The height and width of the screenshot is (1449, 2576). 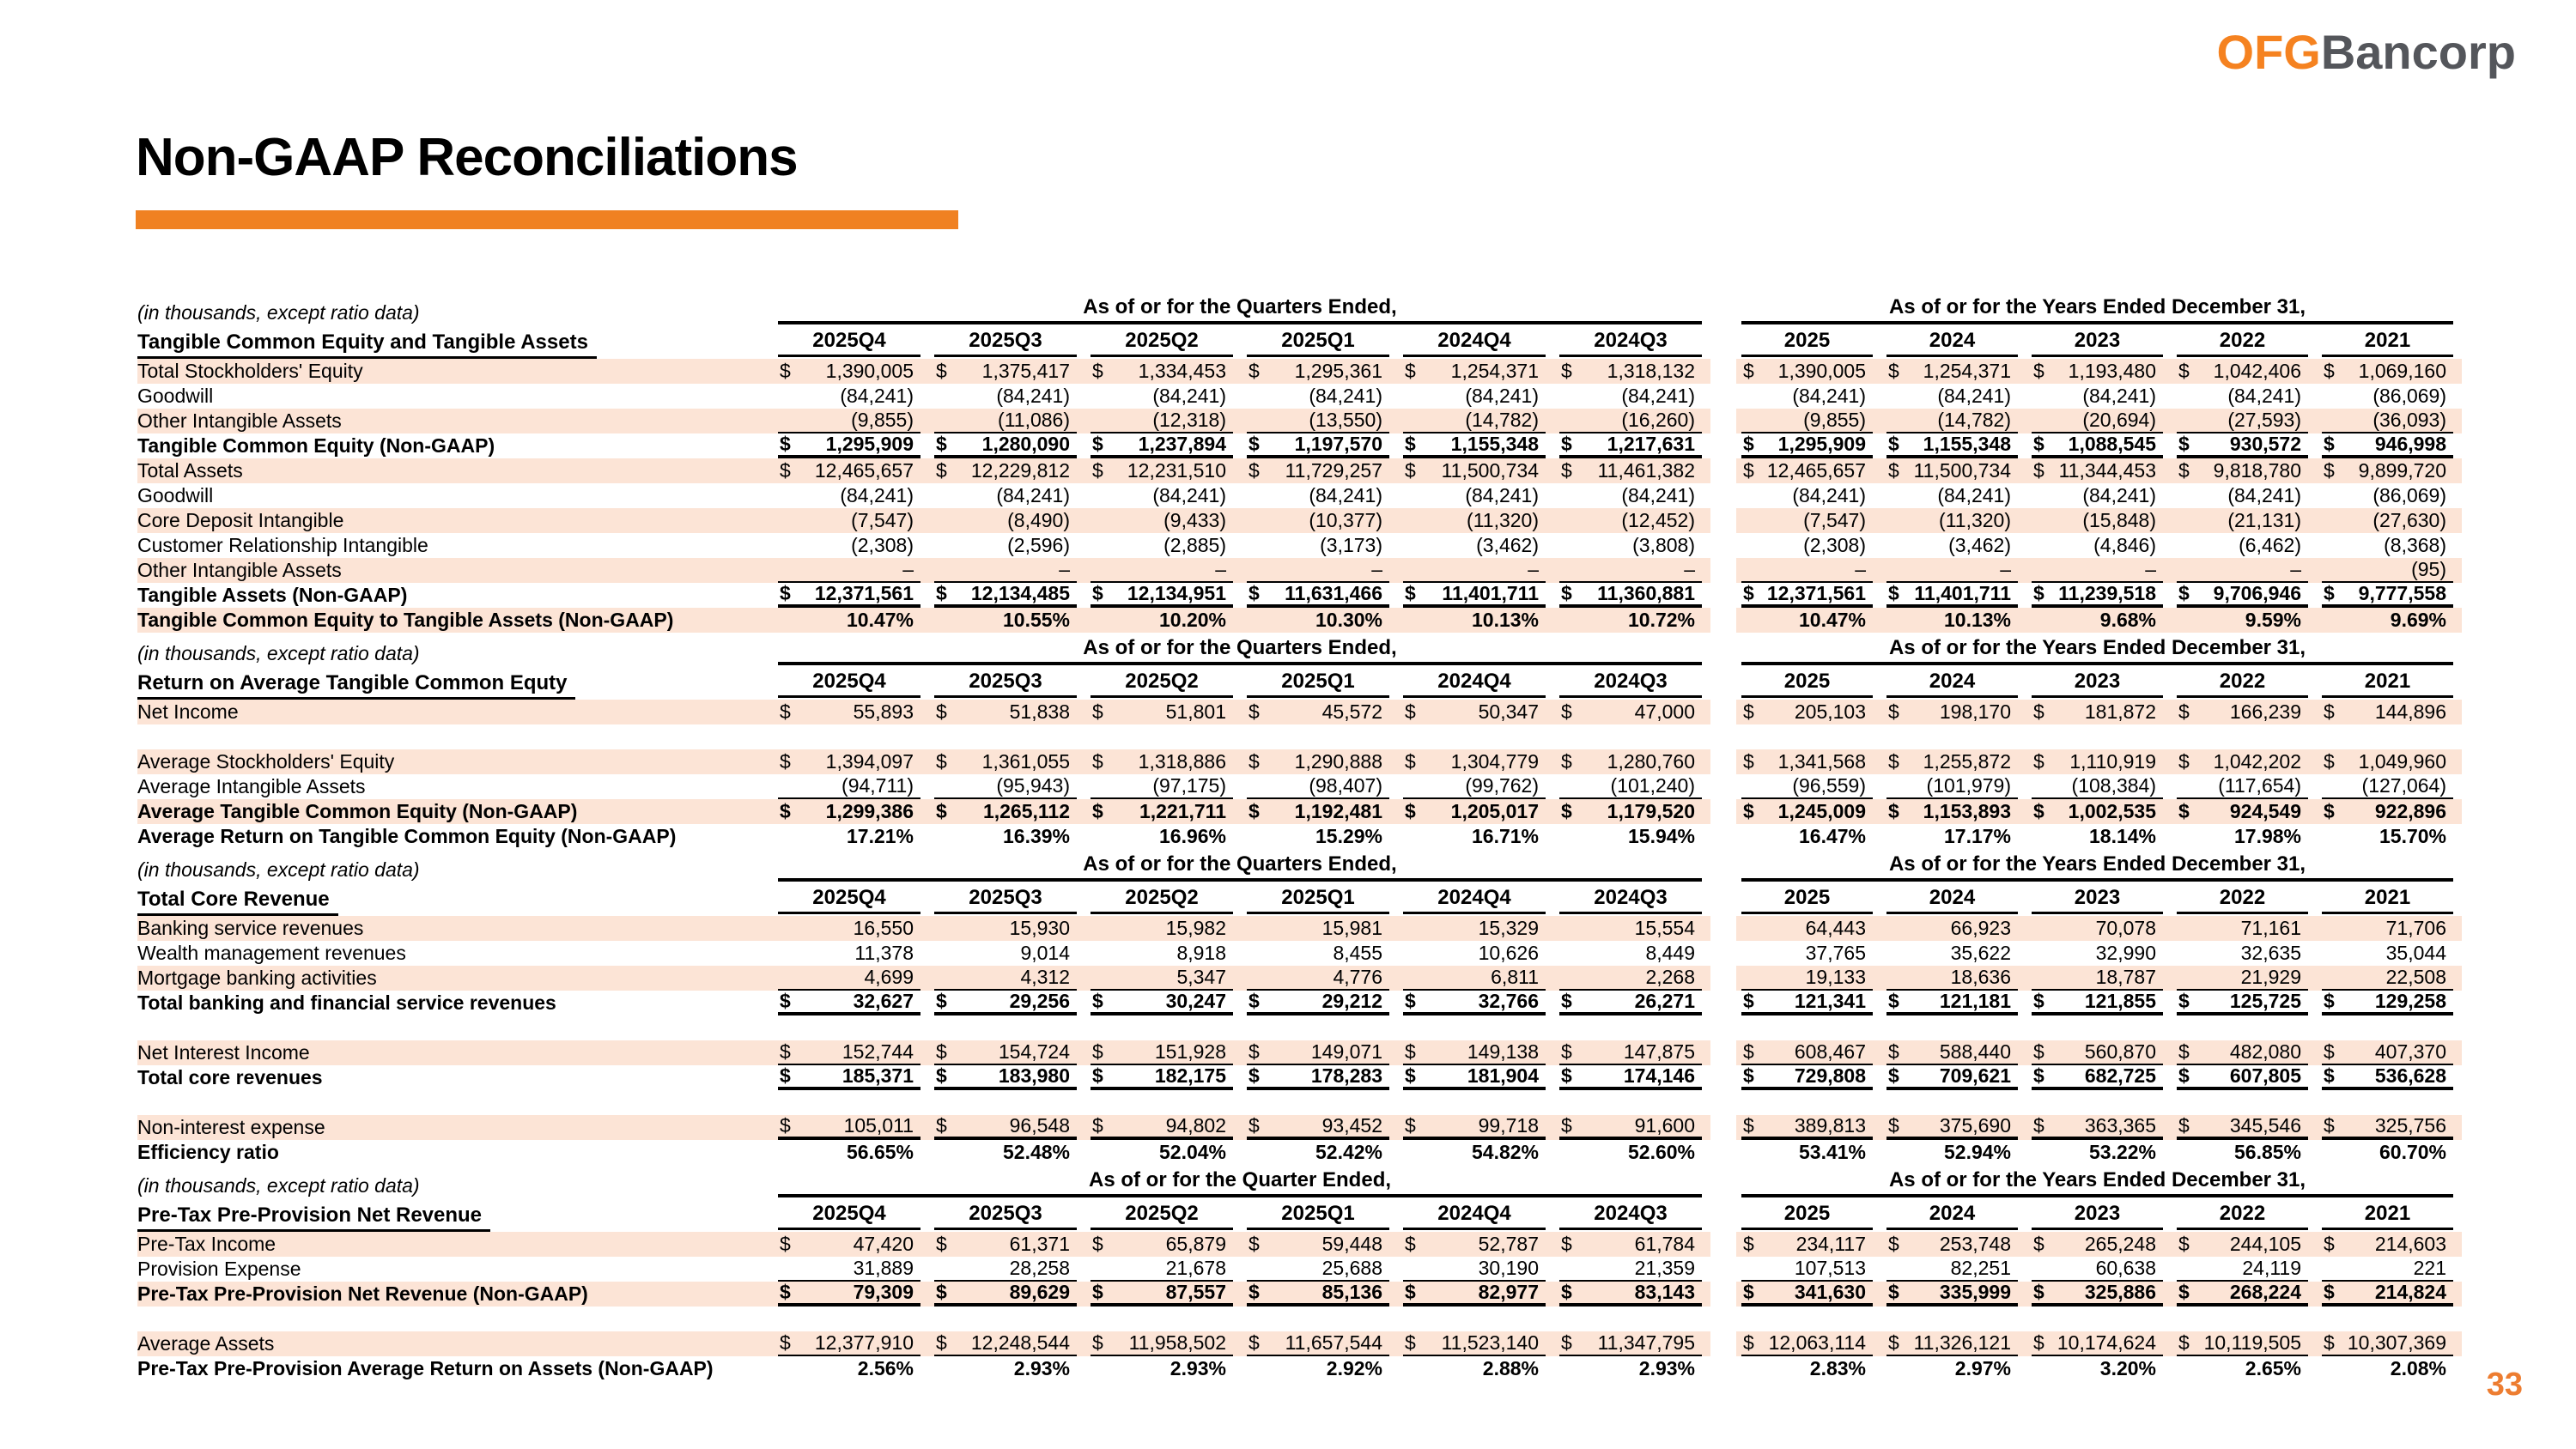 I want to click on cell: $1,179,520, so click(x=1632, y=811).